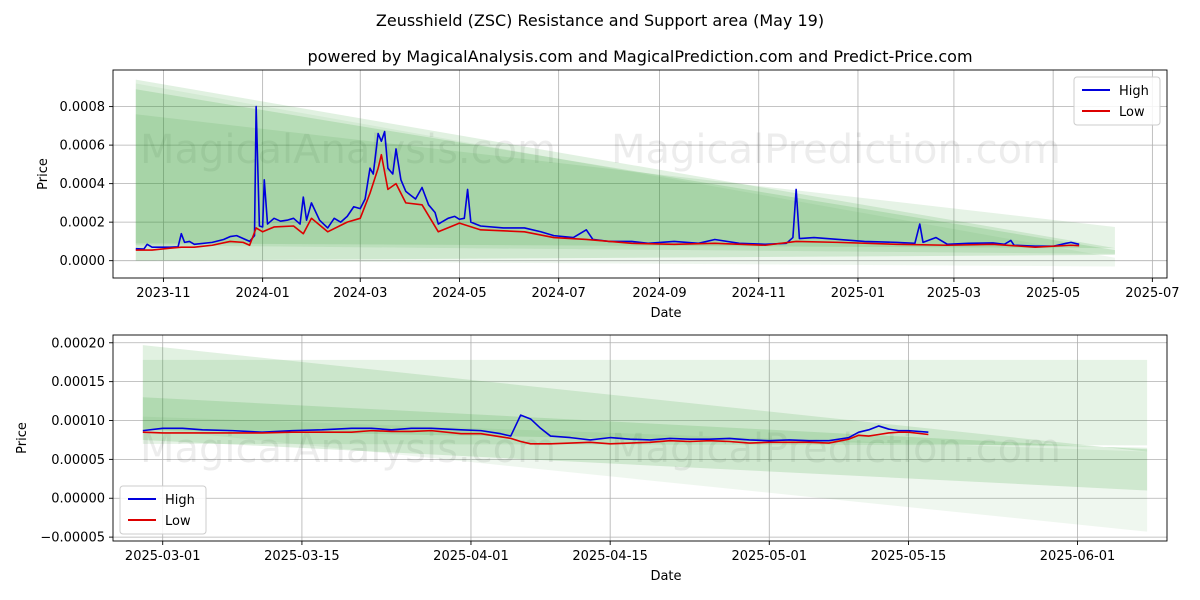 This screenshot has width=1200, height=600. What do you see at coordinates (72, 538) in the screenshot?
I see `y-tick-label: −0.00005` at bounding box center [72, 538].